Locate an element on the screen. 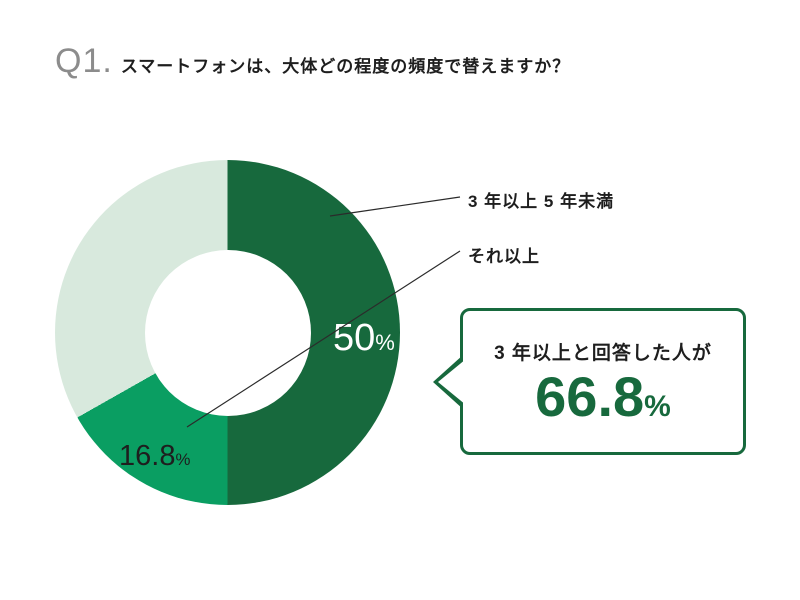  segment-label-1: 3 年以上 5 年未満 is located at coordinates (541, 201).